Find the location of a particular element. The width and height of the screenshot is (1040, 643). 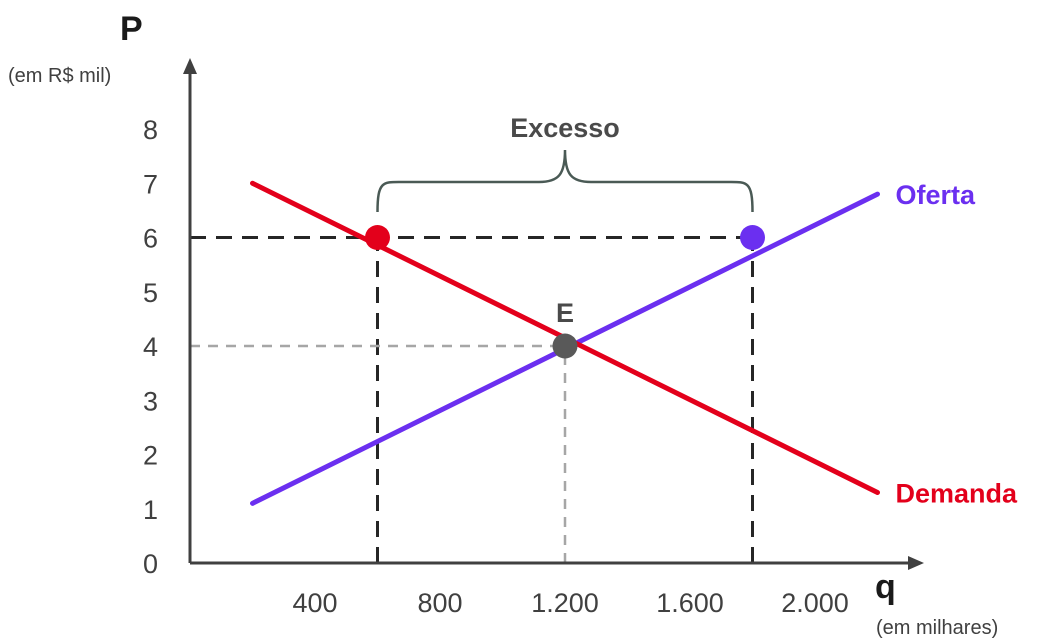

excess-label: Excesso is located at coordinates (565, 128).